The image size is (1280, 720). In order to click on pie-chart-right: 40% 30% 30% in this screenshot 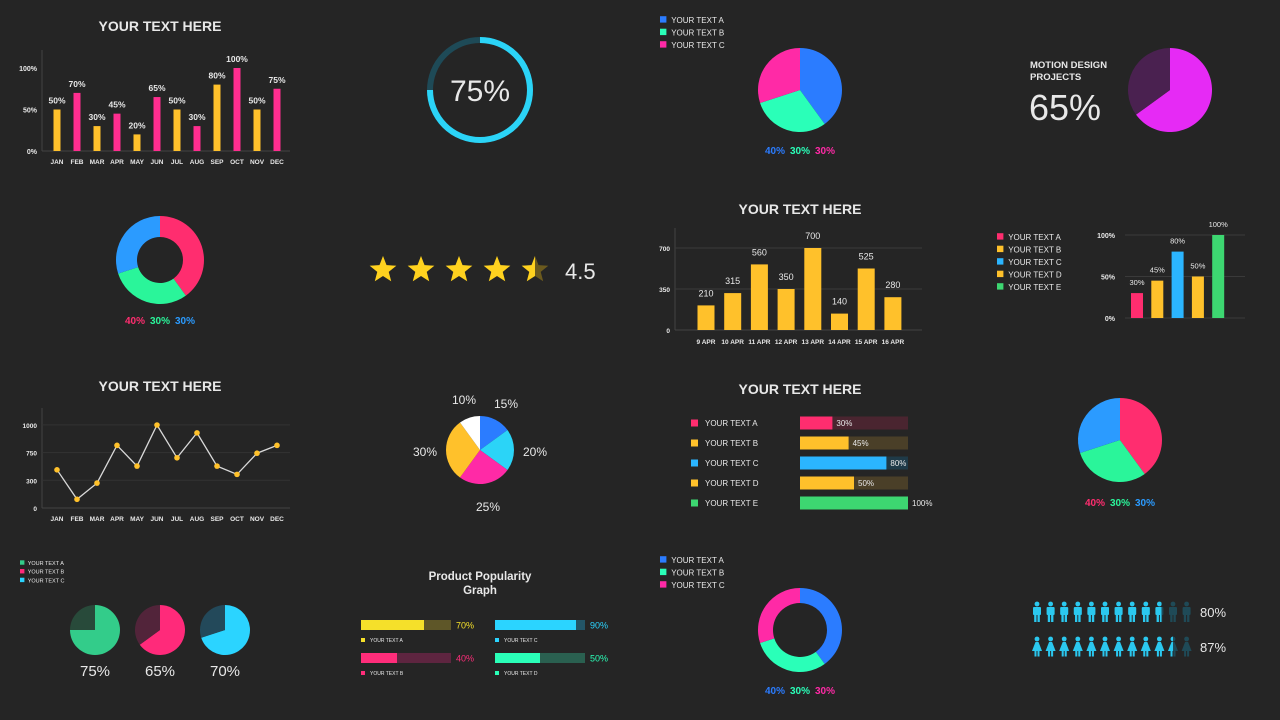, I will do `click(1120, 453)`.